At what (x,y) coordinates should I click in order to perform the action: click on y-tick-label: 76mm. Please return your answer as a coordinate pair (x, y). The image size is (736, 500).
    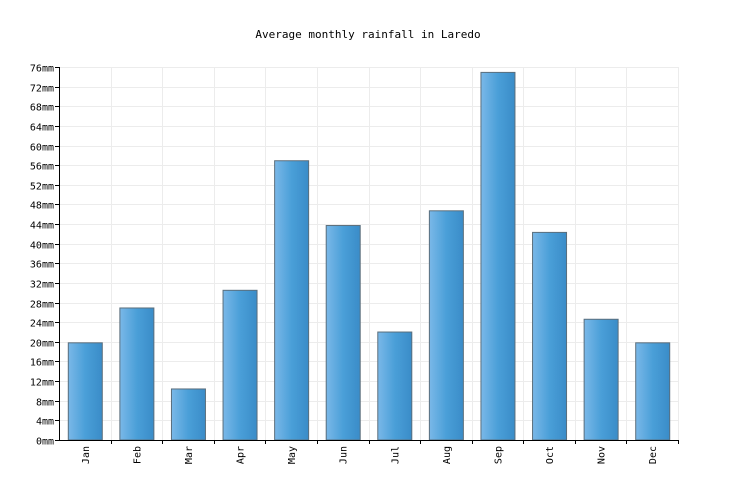
    Looking at the image, I should click on (42, 69).